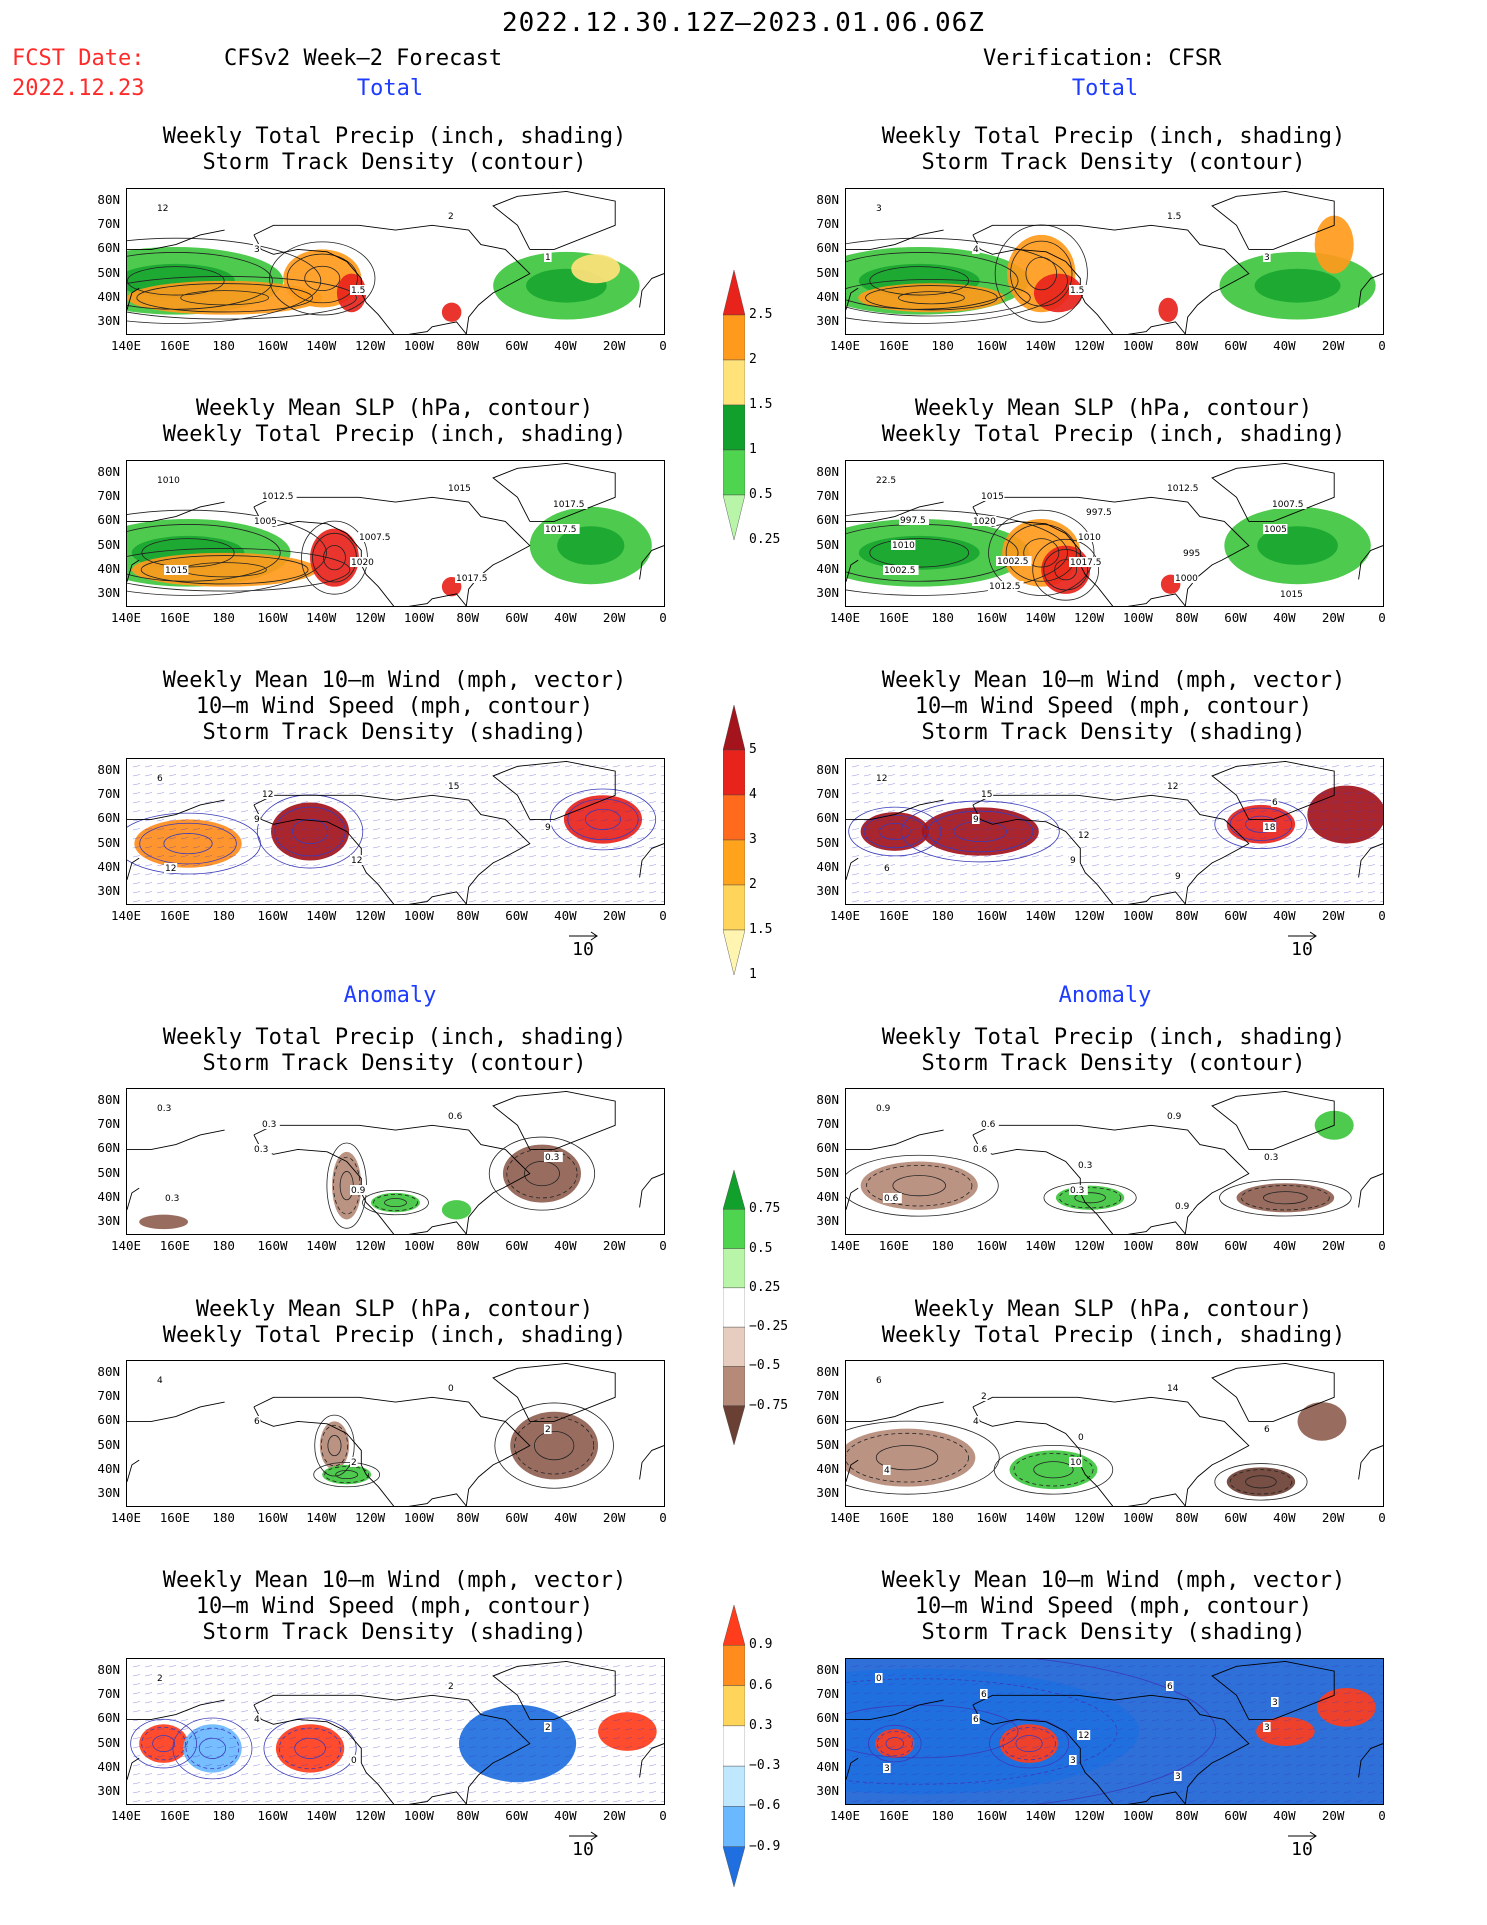 This screenshot has width=1487, height=1925. What do you see at coordinates (984, 1397) in the screenshot?
I see `contour-label: 2` at bounding box center [984, 1397].